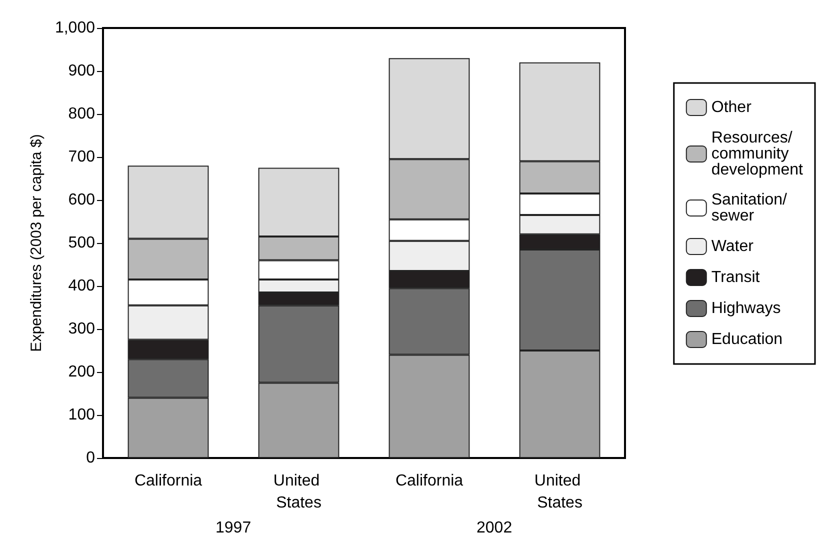  What do you see at coordinates (82, 372) in the screenshot?
I see `y-tick-label: 200` at bounding box center [82, 372].